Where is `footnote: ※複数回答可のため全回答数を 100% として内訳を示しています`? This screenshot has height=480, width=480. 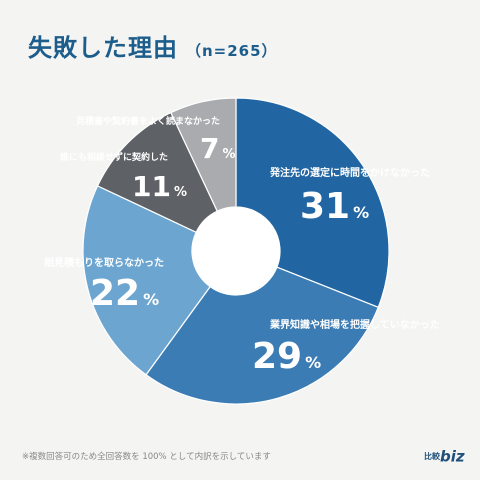
footnote: ※複数回答可のため全回答数を 100% として内訳を示しています is located at coordinates (146, 457).